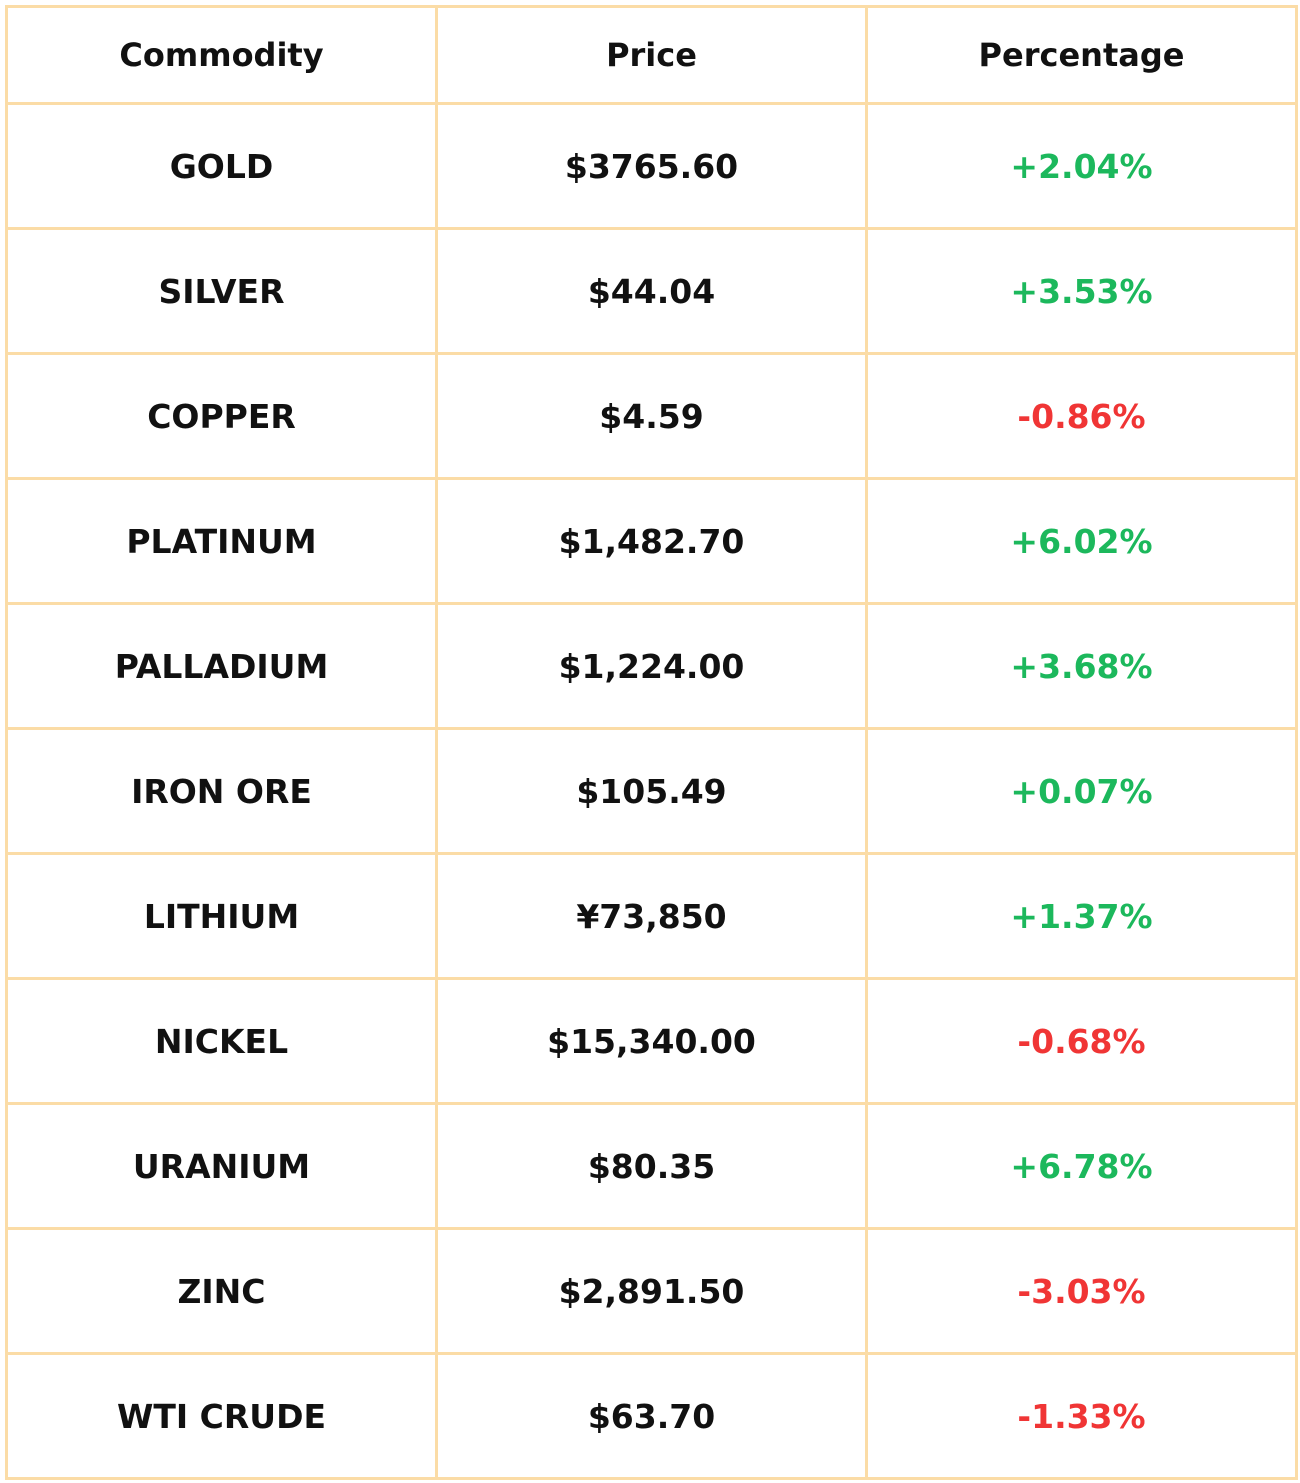 The image size is (1300, 1483). I want to click on commodity-cell: IRON ORE, so click(221, 791).